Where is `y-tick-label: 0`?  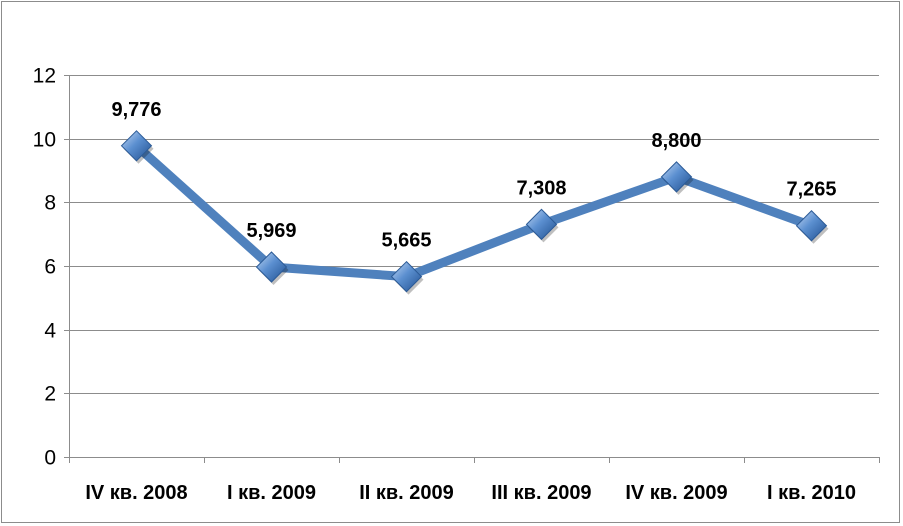
y-tick-label: 0 is located at coordinates (50, 458).